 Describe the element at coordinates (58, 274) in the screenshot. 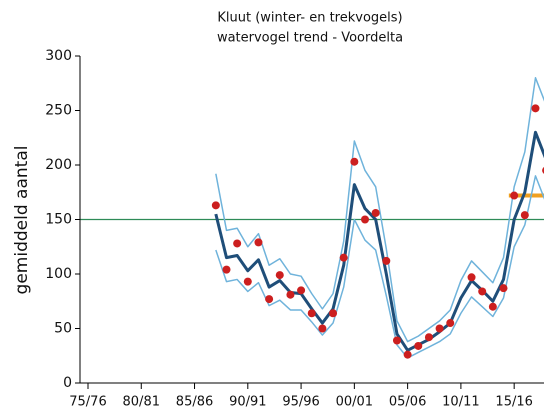

I see `y-tick-label: 100` at that location.